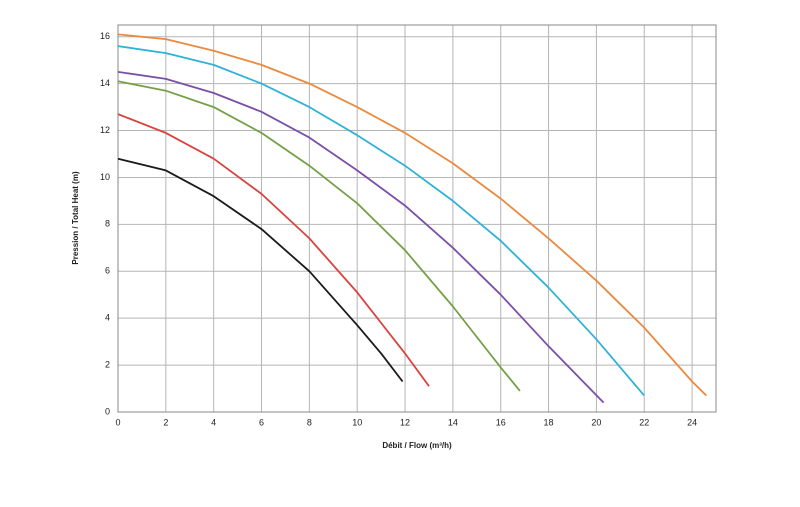  What do you see at coordinates (107, 364) in the screenshot?
I see `y-tick-label: 2` at bounding box center [107, 364].